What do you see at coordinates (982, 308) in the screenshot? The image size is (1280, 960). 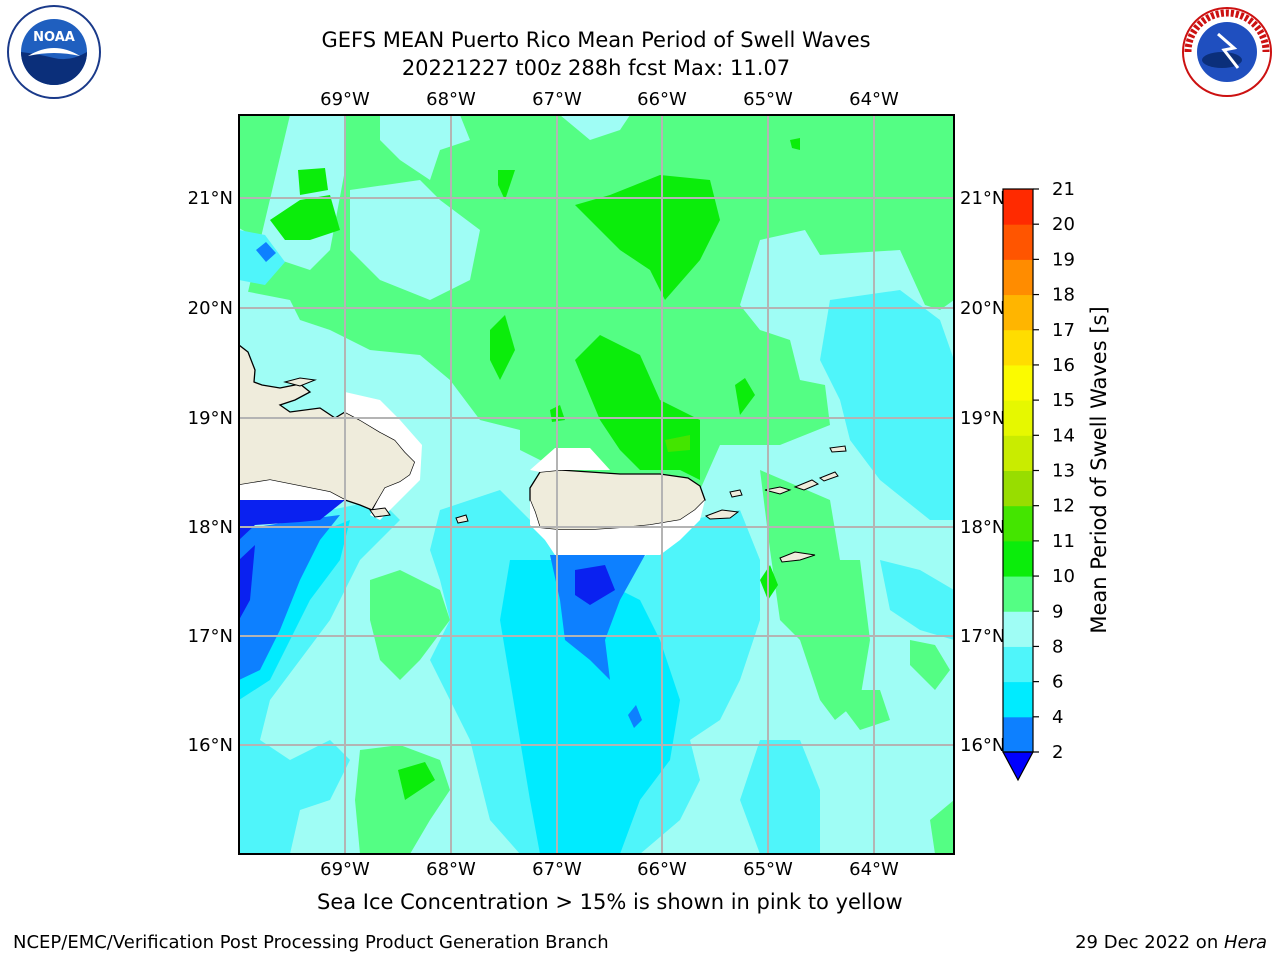 I see `lat-label-right: 20°N` at bounding box center [982, 308].